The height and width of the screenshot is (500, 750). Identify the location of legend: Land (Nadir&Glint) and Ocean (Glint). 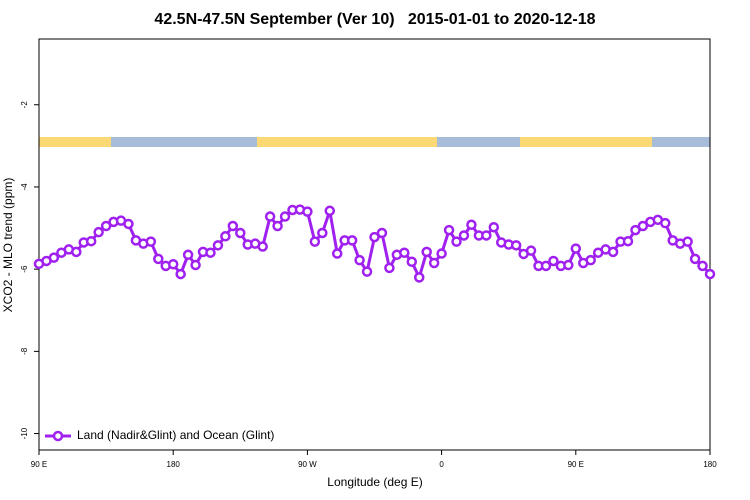
(159, 435).